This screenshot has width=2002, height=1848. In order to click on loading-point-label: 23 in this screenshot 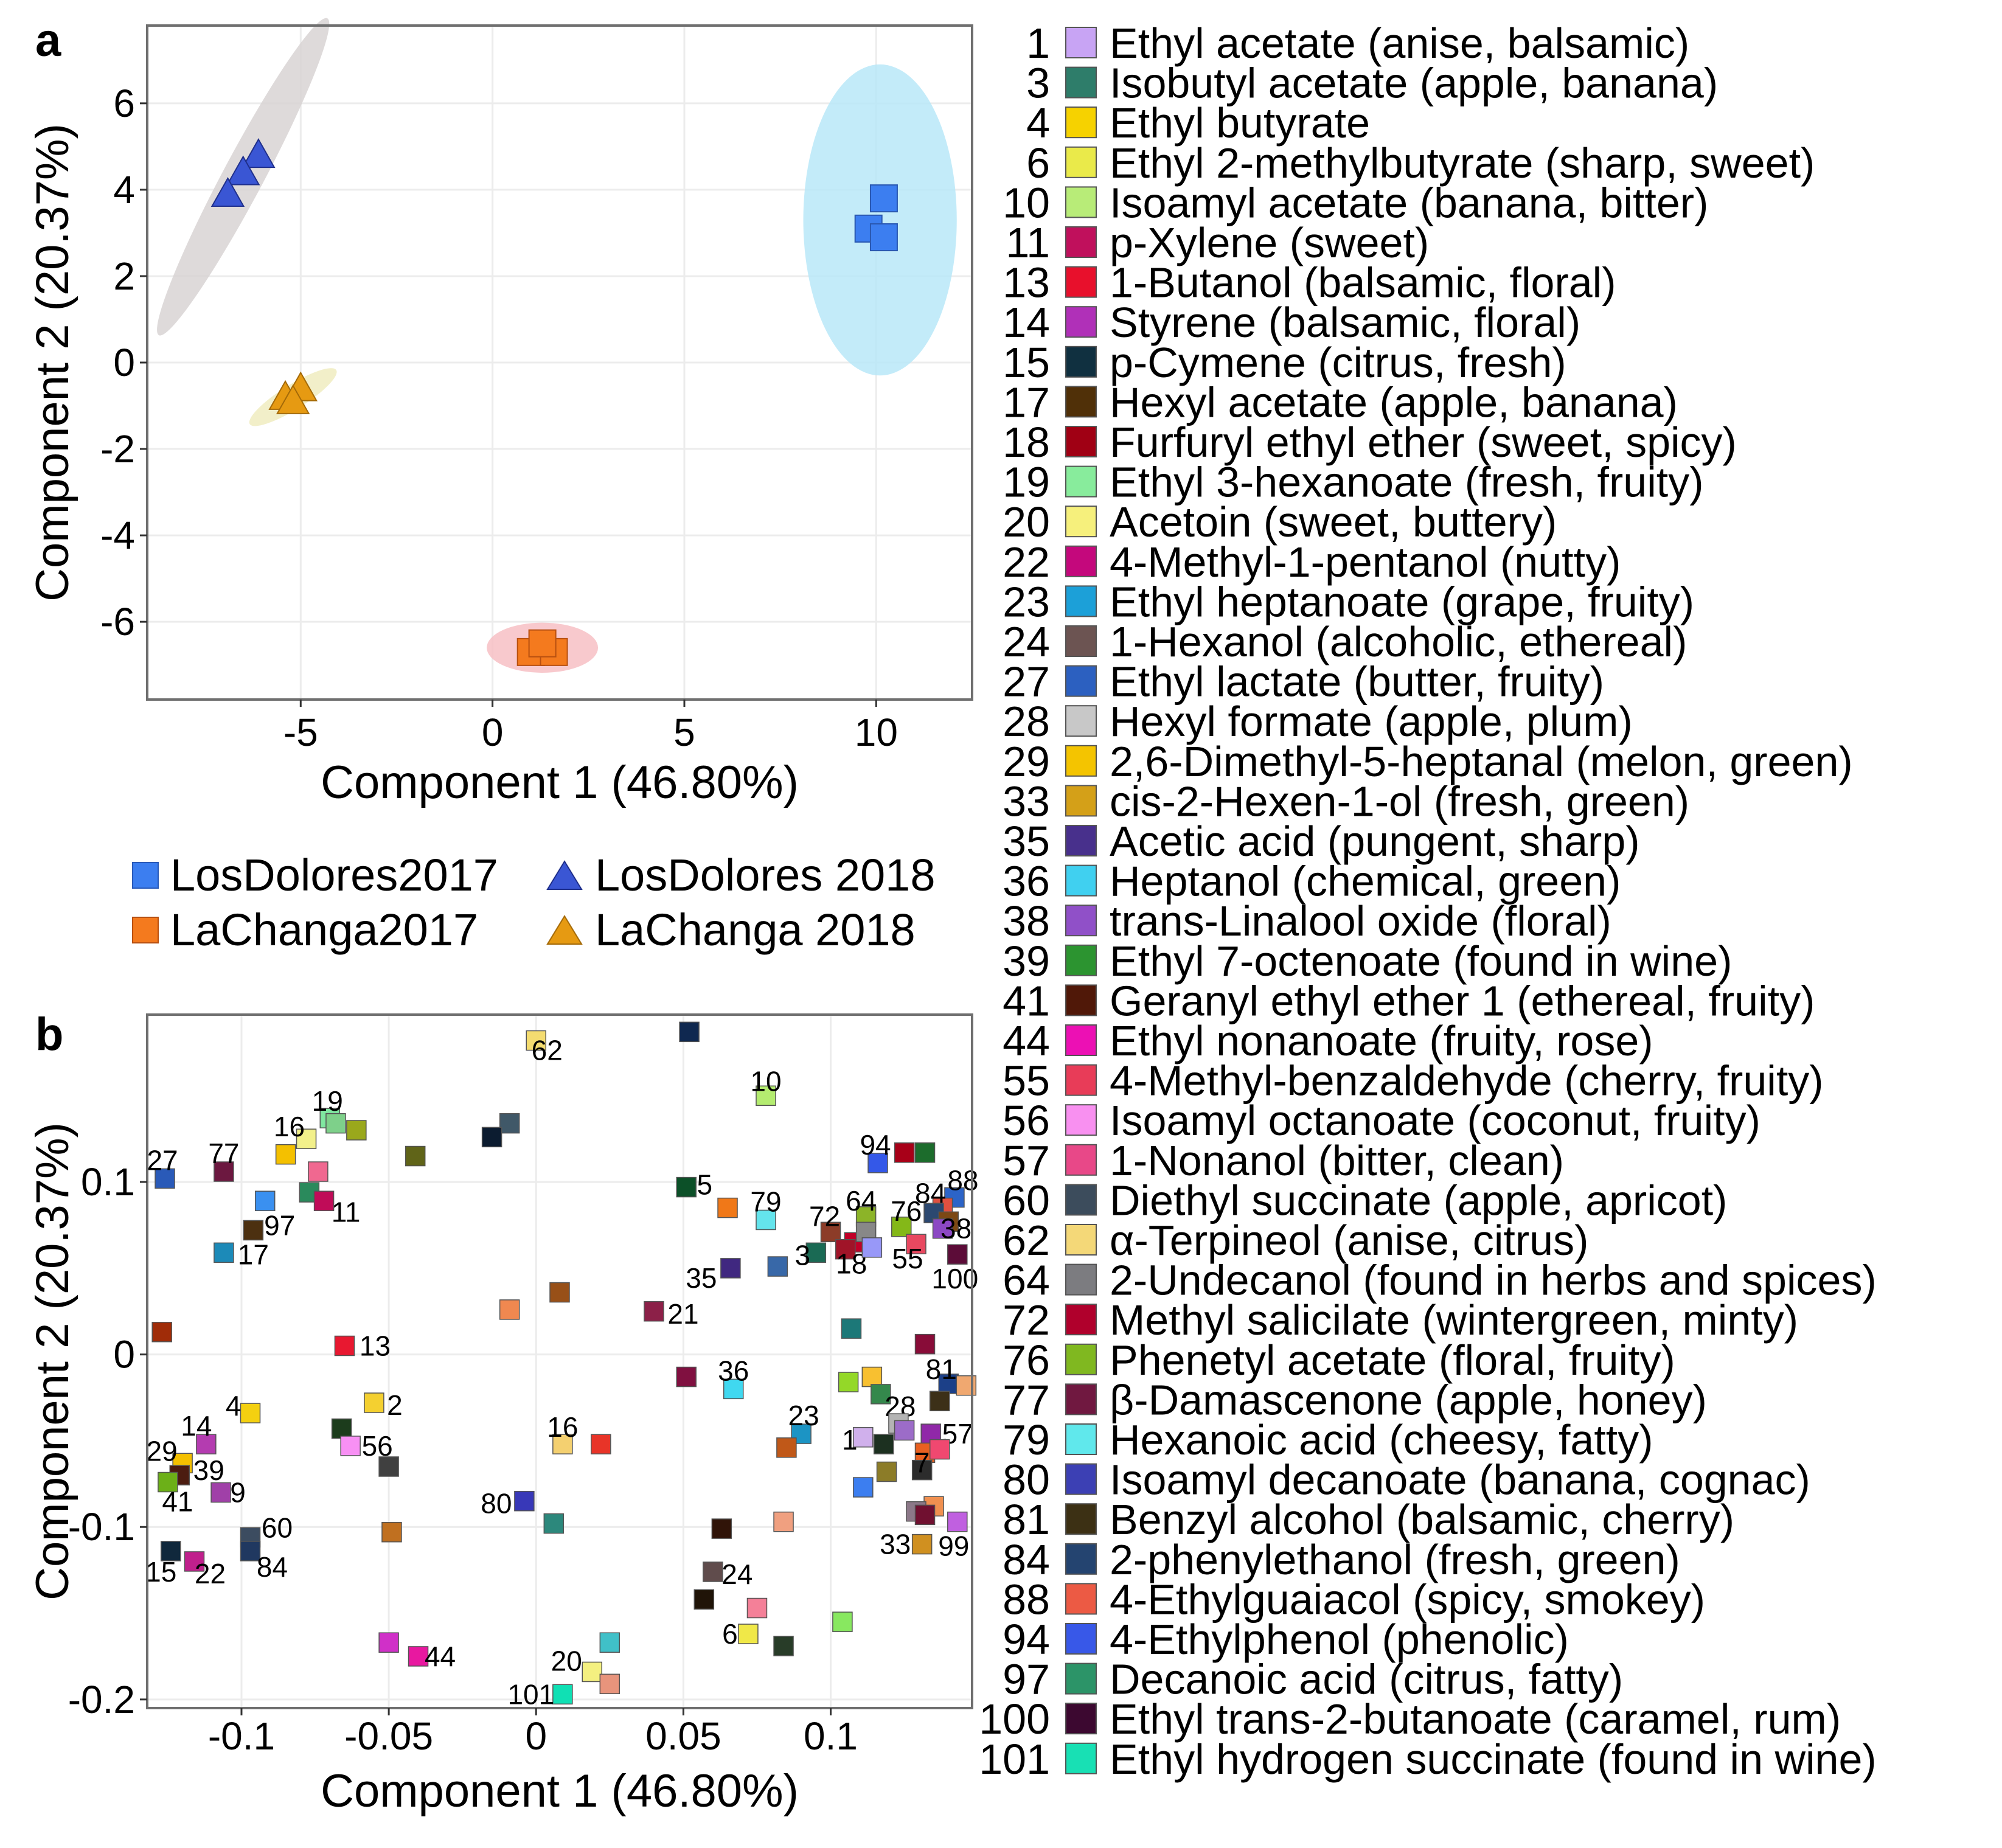, I will do `click(804, 1416)`.